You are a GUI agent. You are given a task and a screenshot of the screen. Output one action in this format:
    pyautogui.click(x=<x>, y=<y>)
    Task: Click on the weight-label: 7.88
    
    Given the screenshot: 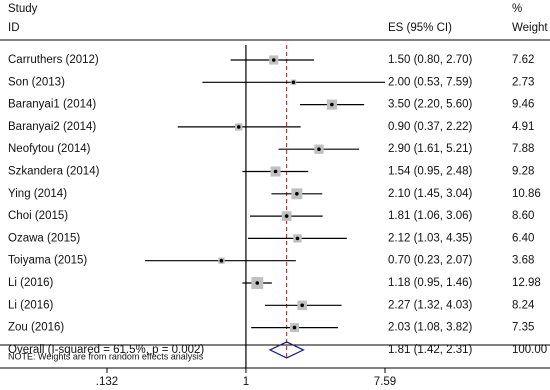 What is the action you would take?
    pyautogui.click(x=523, y=149)
    